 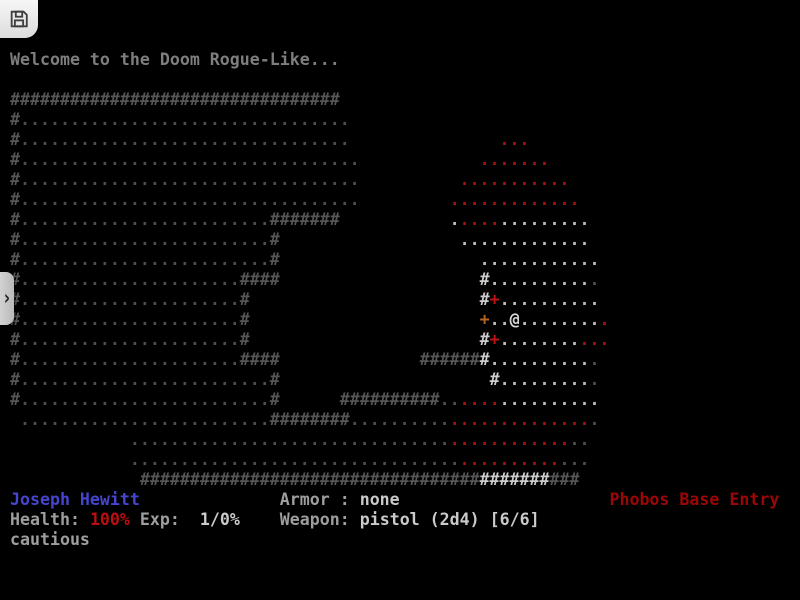 What do you see at coordinates (449, 519) in the screenshot?
I see `weapon-value: pistol (2d4) [6/6]` at bounding box center [449, 519].